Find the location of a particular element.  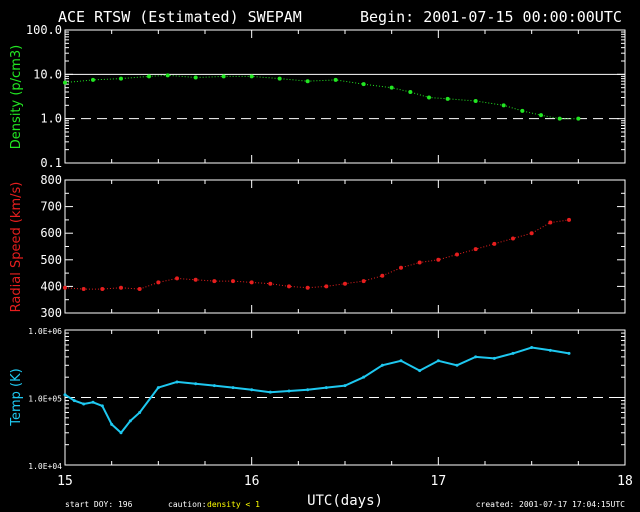

speed-ytick-label: 700 is located at coordinates (51, 207).